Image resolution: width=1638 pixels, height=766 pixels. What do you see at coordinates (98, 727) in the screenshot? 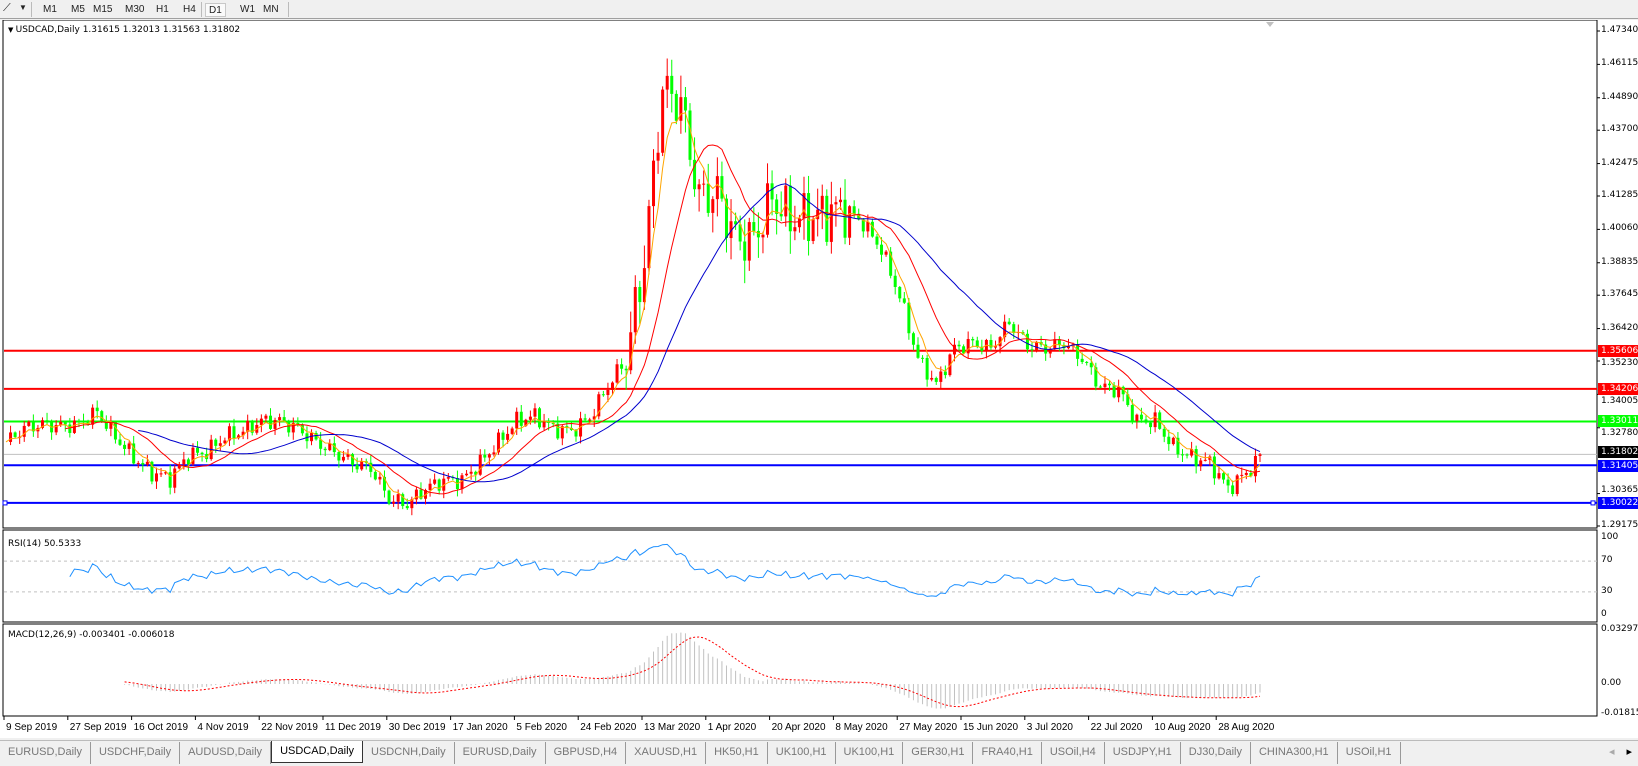
I see `x-tick-label: 27 Sep 2019` at bounding box center [98, 727].